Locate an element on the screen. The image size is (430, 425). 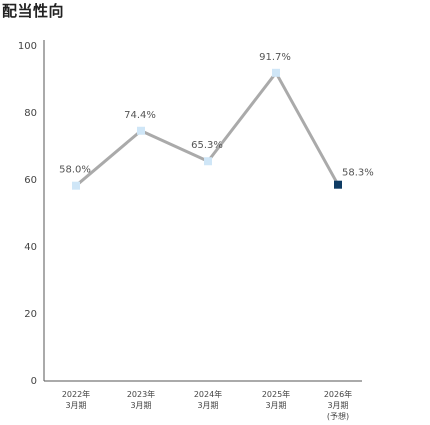
x-category-label: 2024年 is located at coordinates (208, 394).